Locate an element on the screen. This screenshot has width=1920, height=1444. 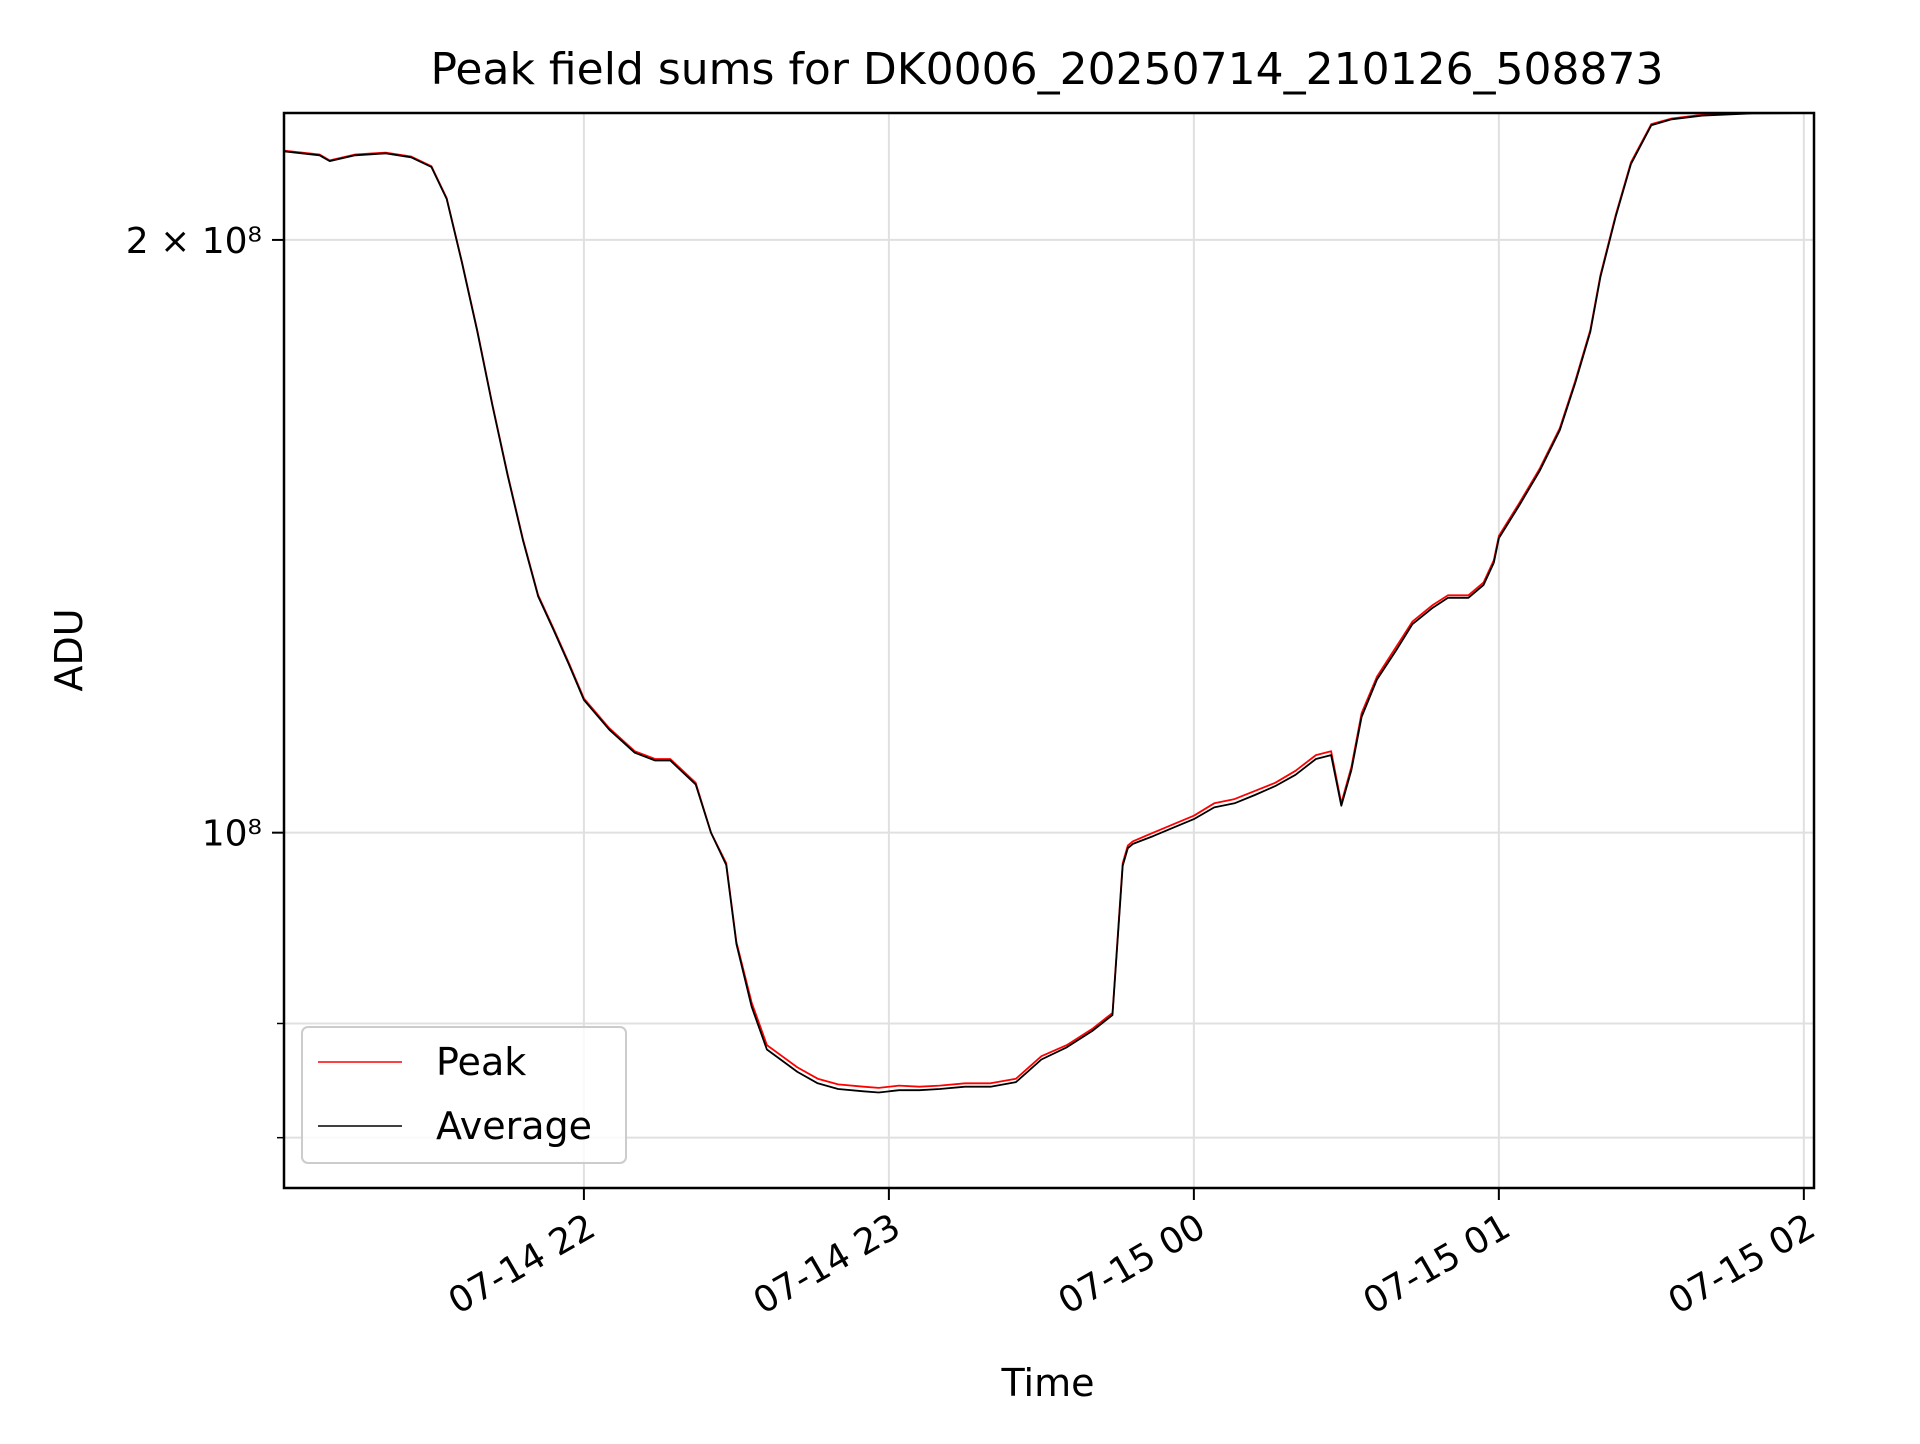
legend-label-average: Average is located at coordinates (514, 1126).